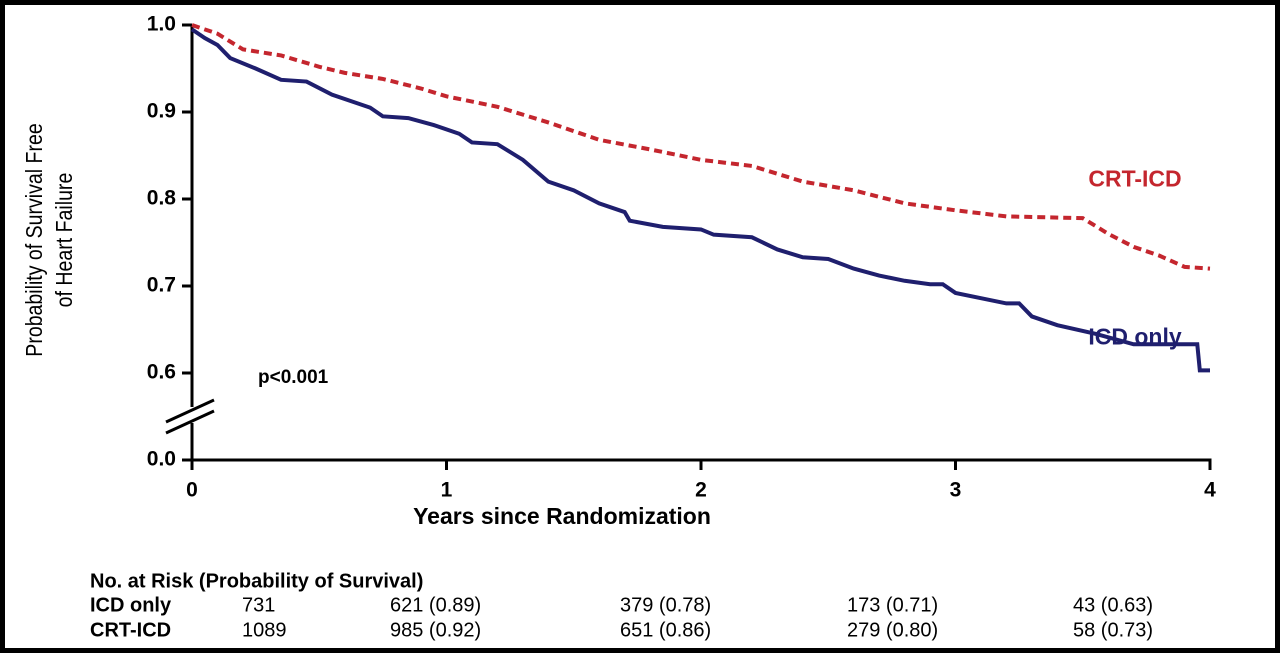 The width and height of the screenshot is (1280, 653). Describe the element at coordinates (665, 605) in the screenshot. I see `risk-cell: 379 (0.78)` at that location.